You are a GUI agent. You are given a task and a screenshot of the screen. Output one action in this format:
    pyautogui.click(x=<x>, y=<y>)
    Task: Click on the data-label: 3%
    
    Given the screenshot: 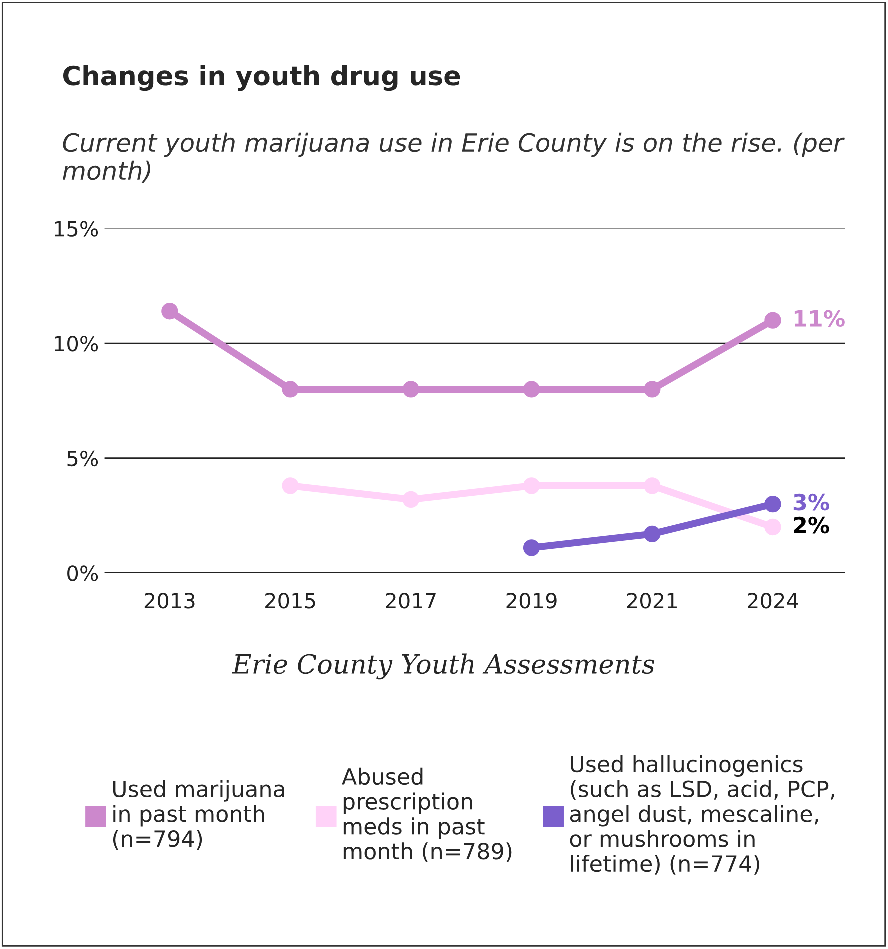 What is the action you would take?
    pyautogui.click(x=812, y=502)
    